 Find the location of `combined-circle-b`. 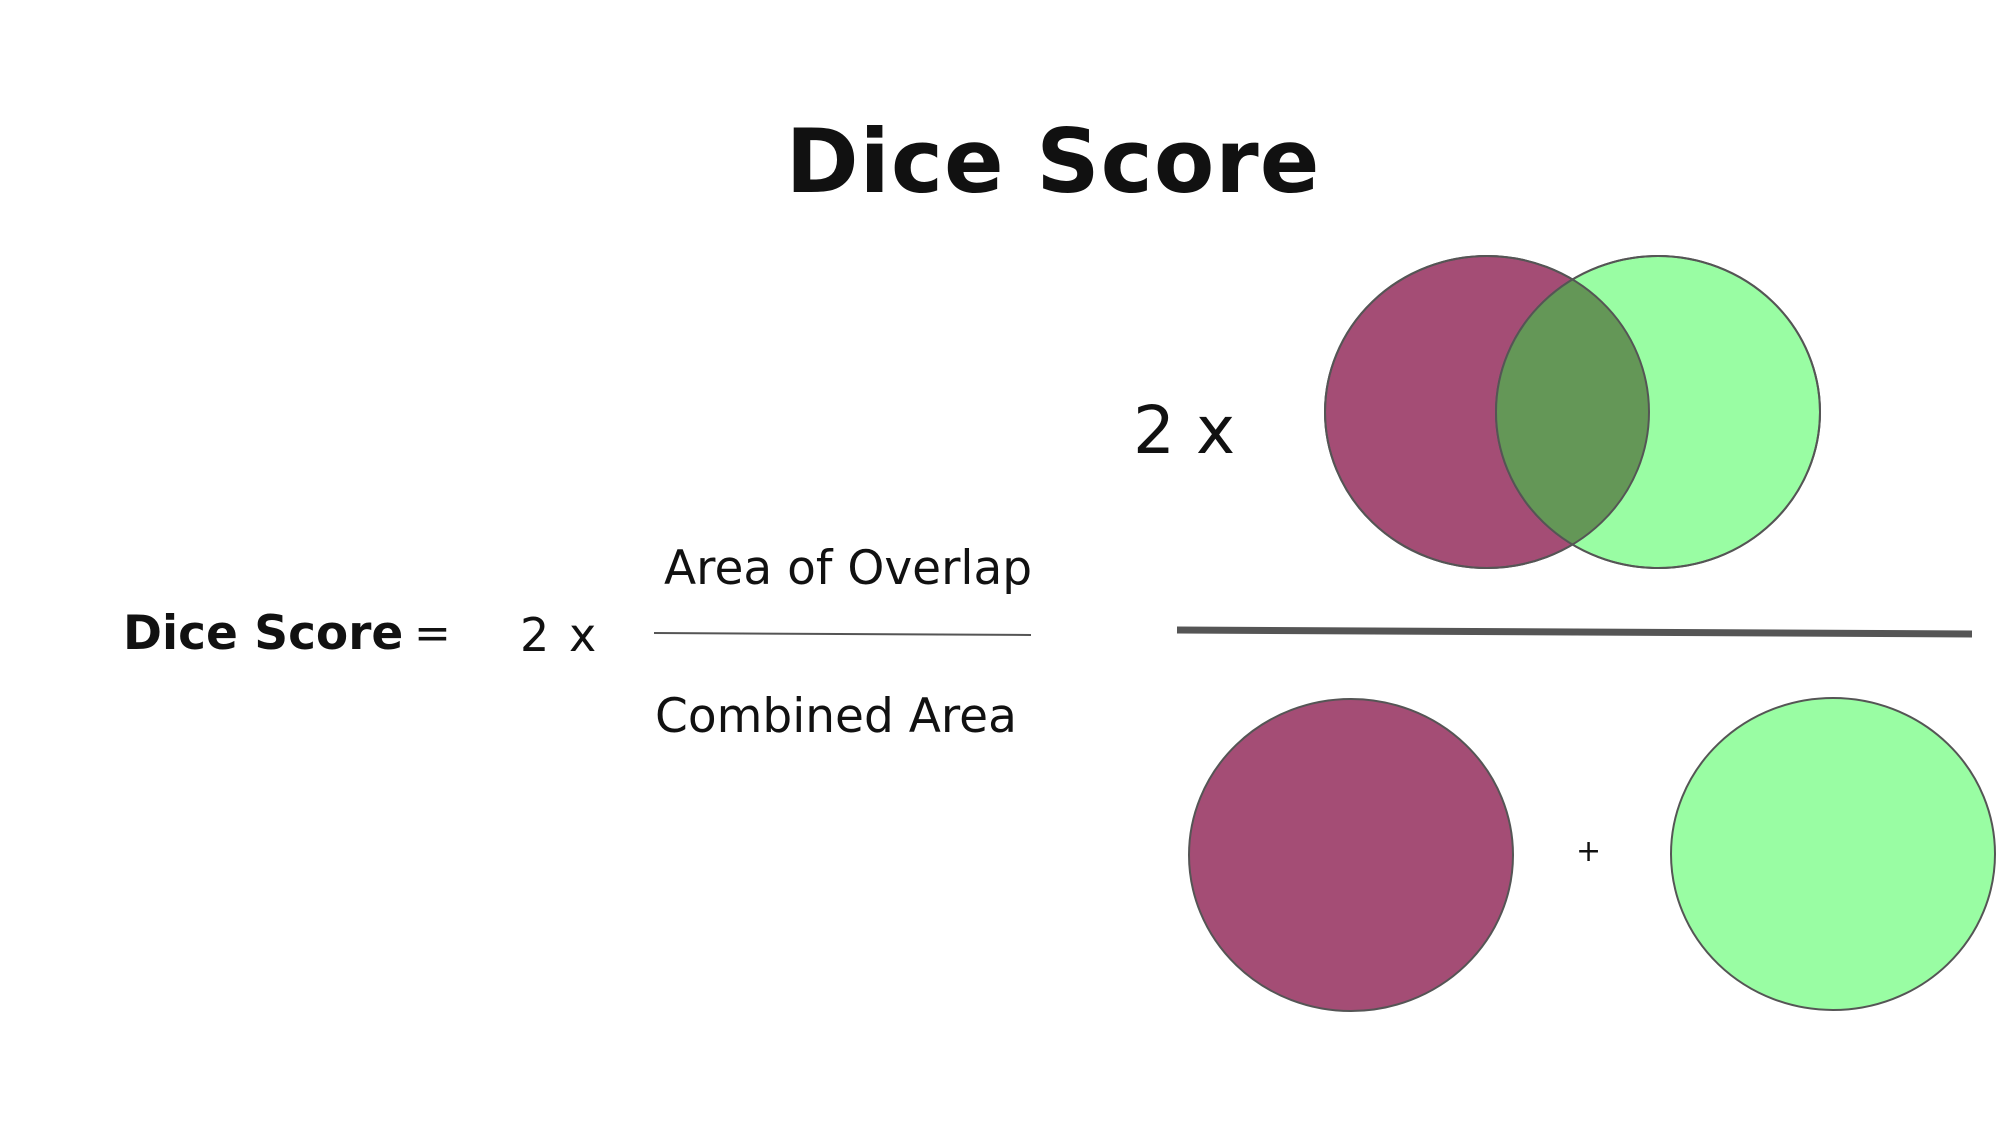

combined-circle-b is located at coordinates (1833, 854).